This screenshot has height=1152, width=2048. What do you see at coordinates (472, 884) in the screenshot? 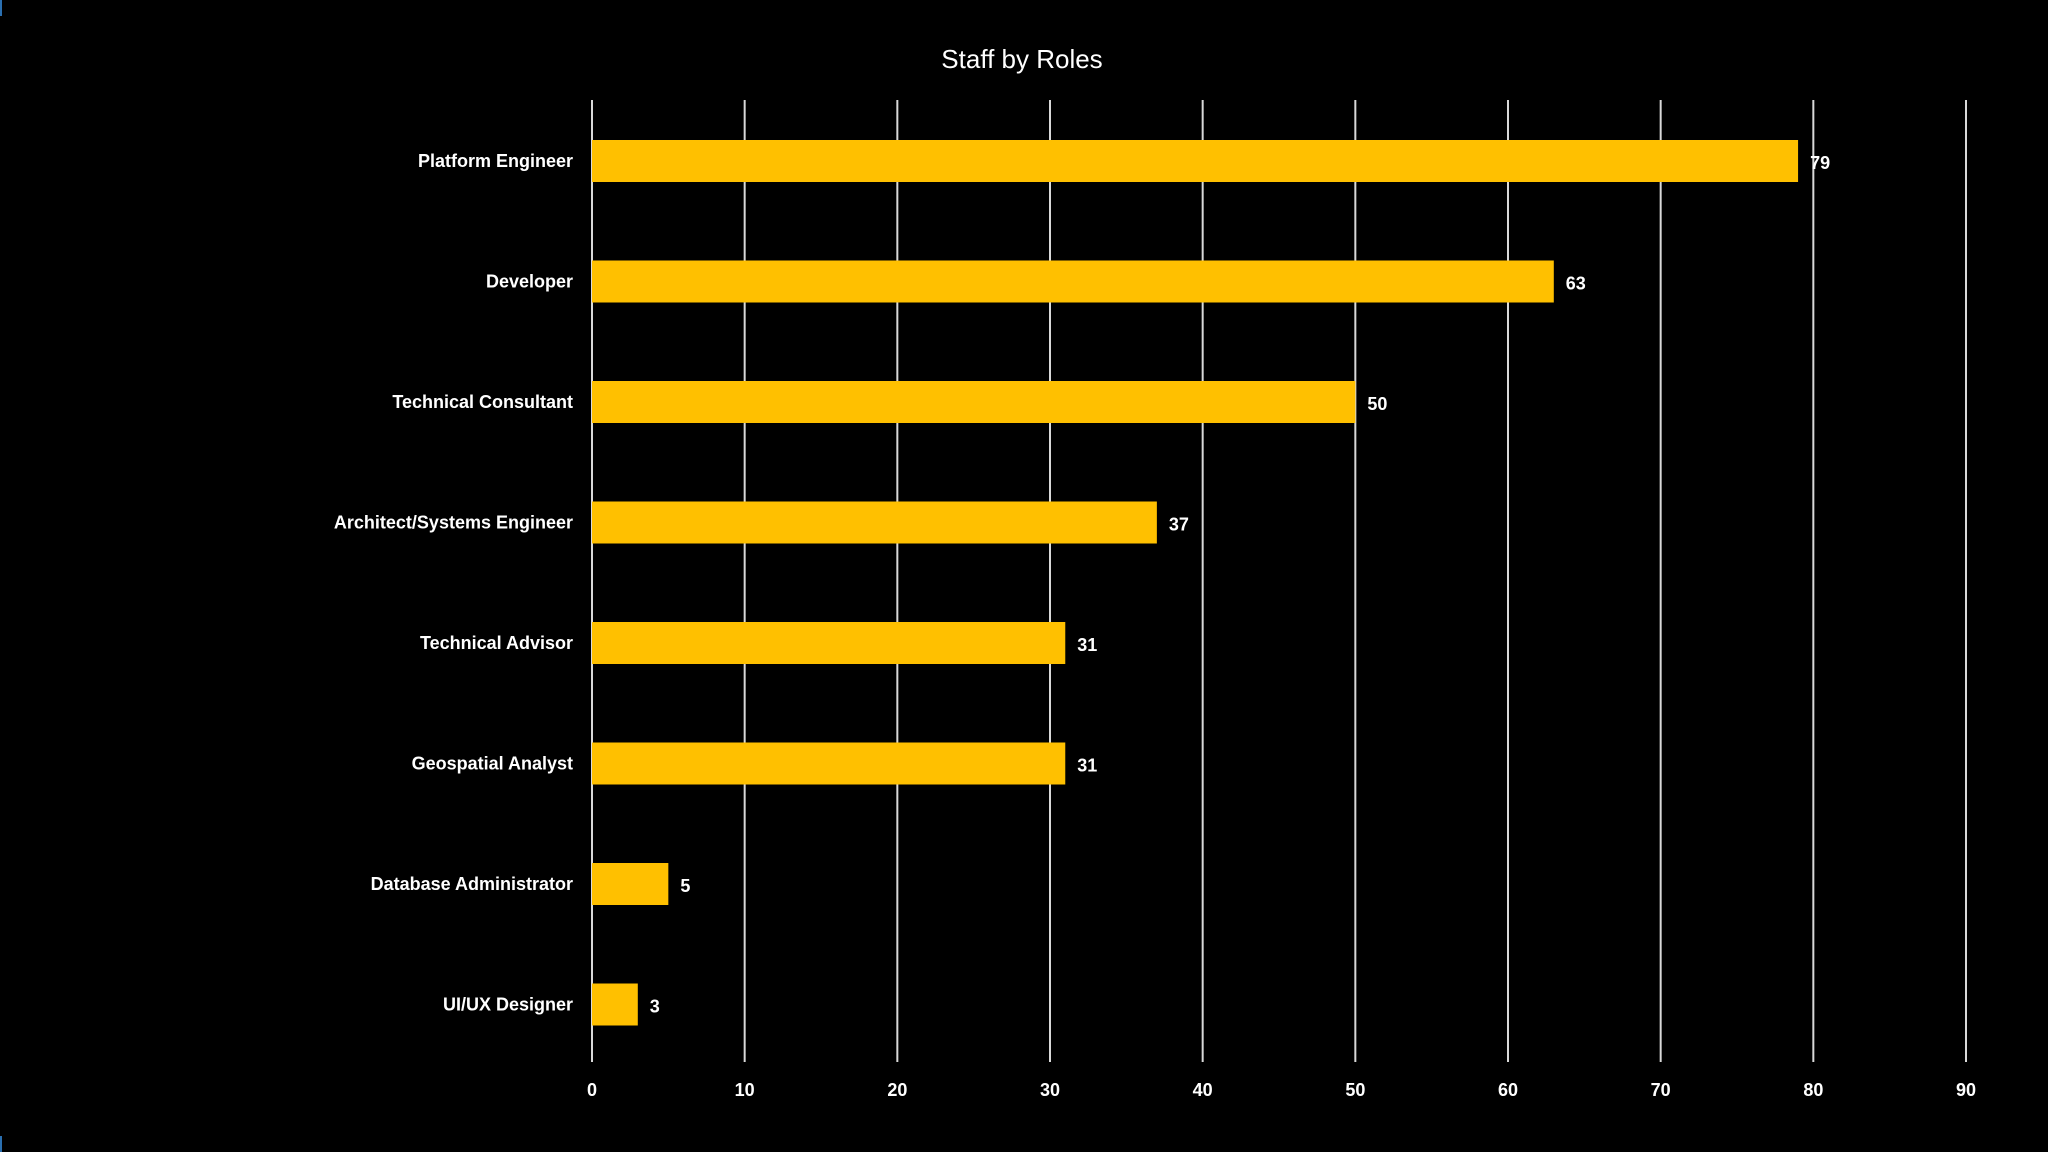
I see `category-label: Database Administrator` at bounding box center [472, 884].